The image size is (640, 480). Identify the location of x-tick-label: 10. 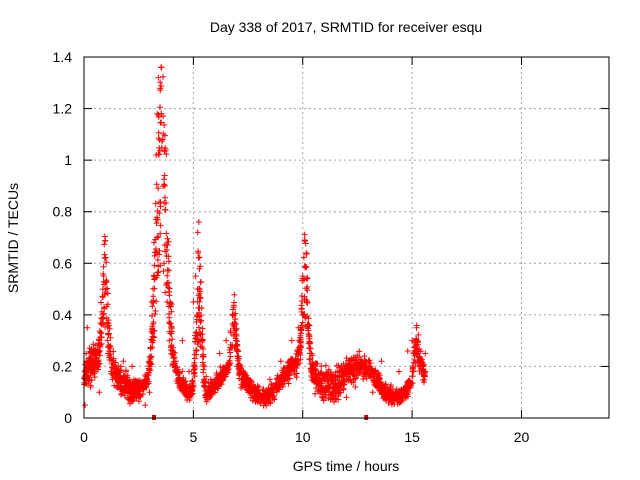
(303, 437).